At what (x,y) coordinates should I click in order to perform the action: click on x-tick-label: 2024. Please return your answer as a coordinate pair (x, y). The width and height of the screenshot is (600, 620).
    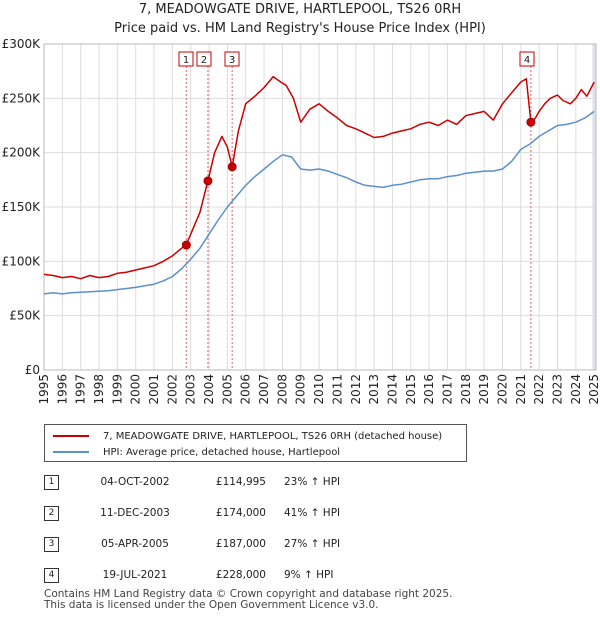
    Looking at the image, I should click on (576, 389).